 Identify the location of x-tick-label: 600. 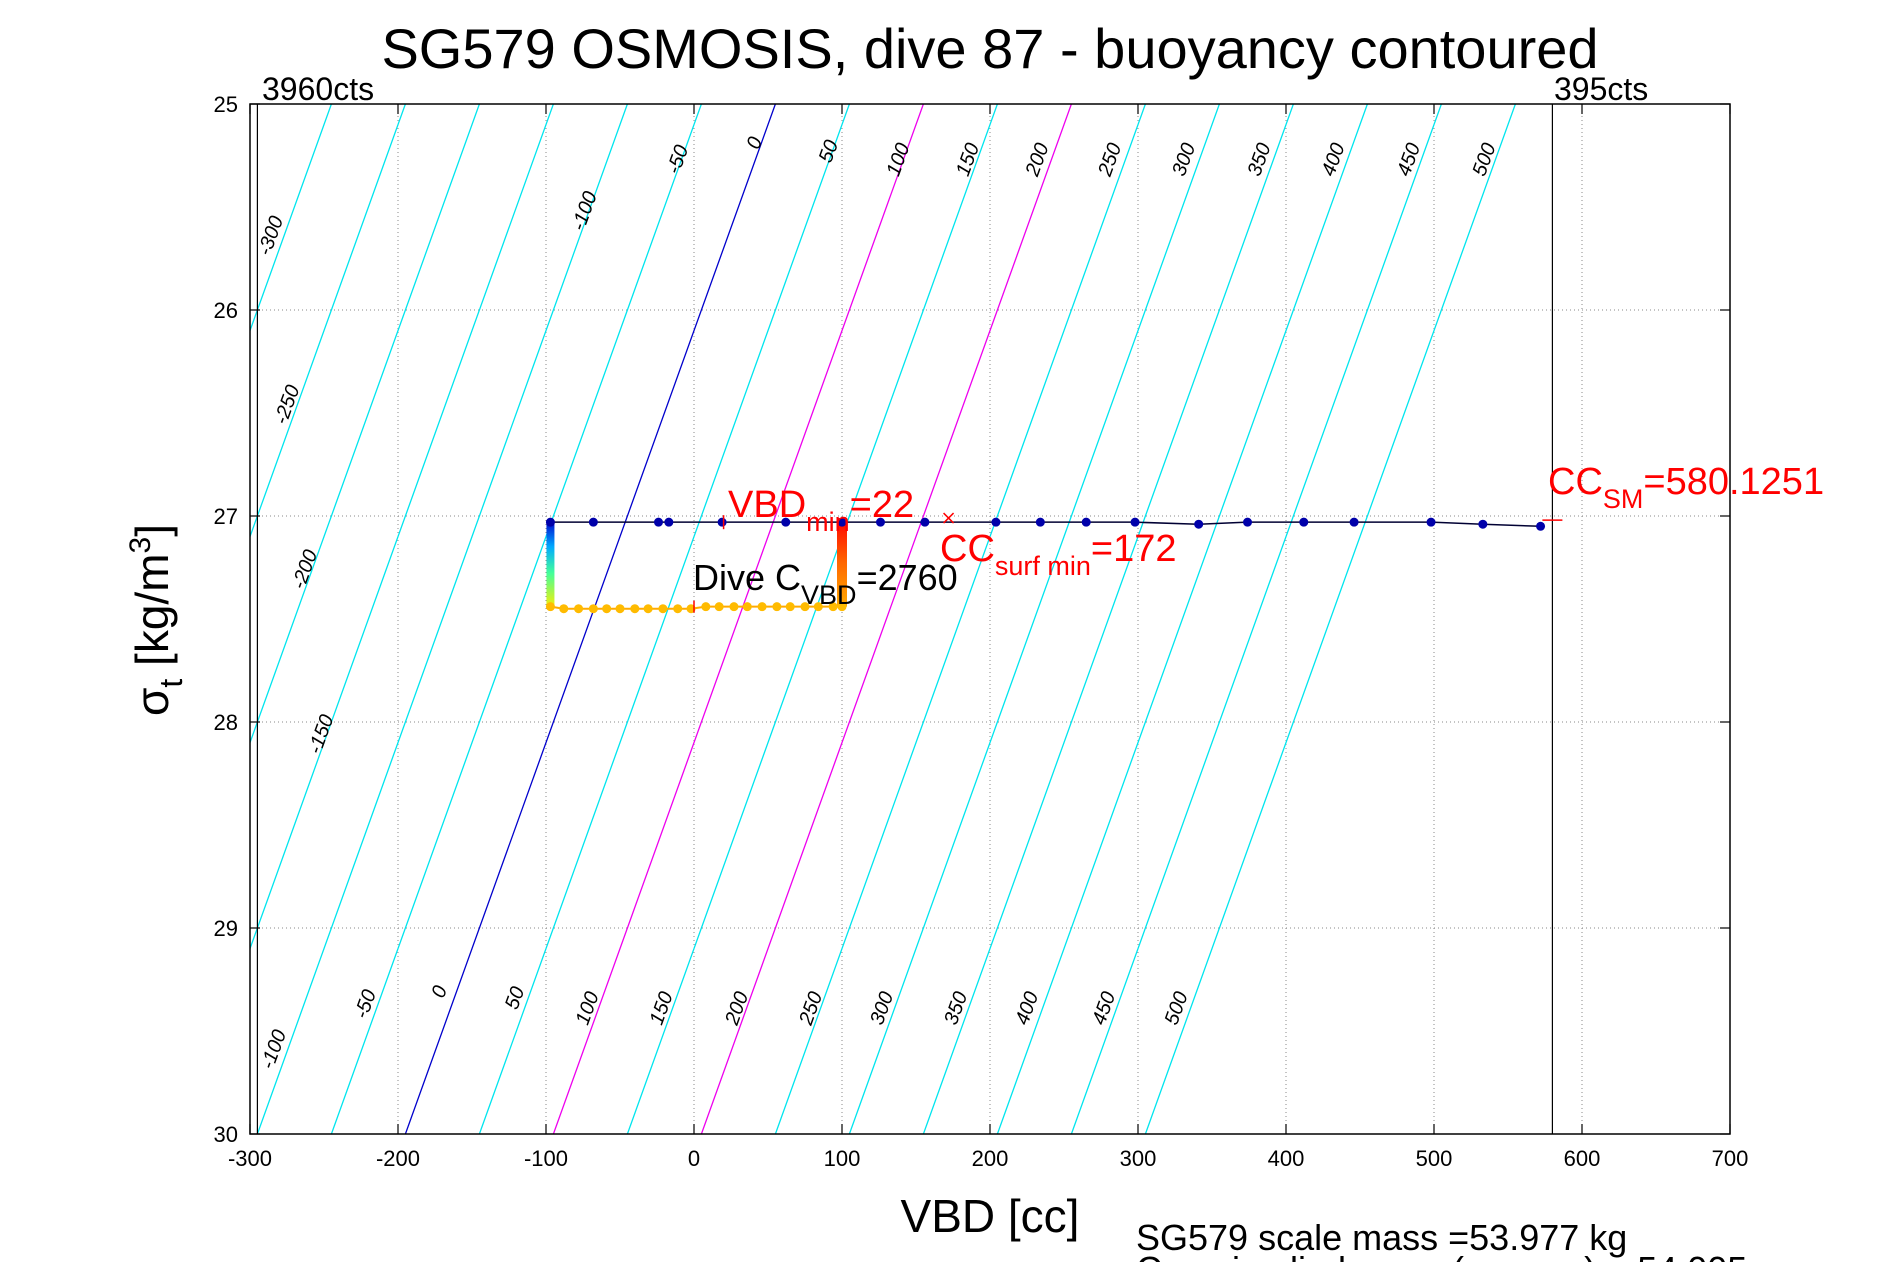
(1582, 1158).